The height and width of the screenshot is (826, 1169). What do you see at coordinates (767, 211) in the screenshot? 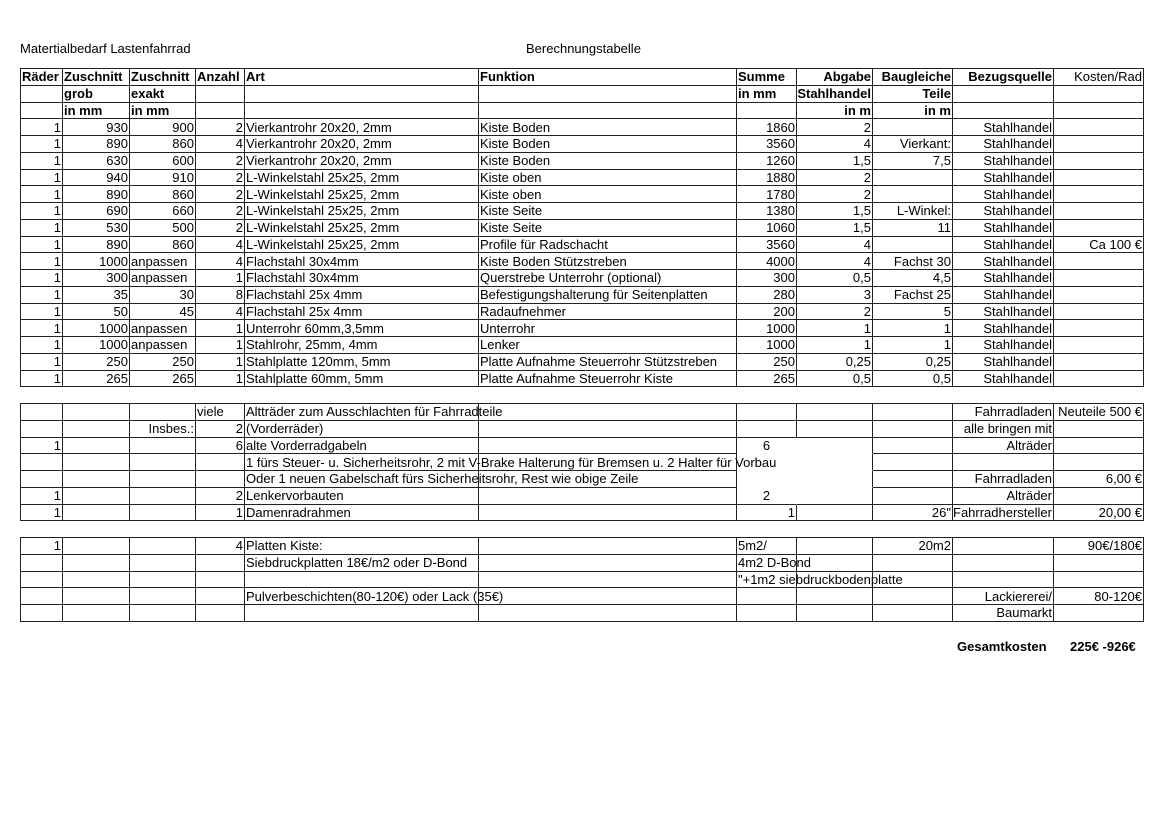
I see `table-cell: 1380` at bounding box center [767, 211].